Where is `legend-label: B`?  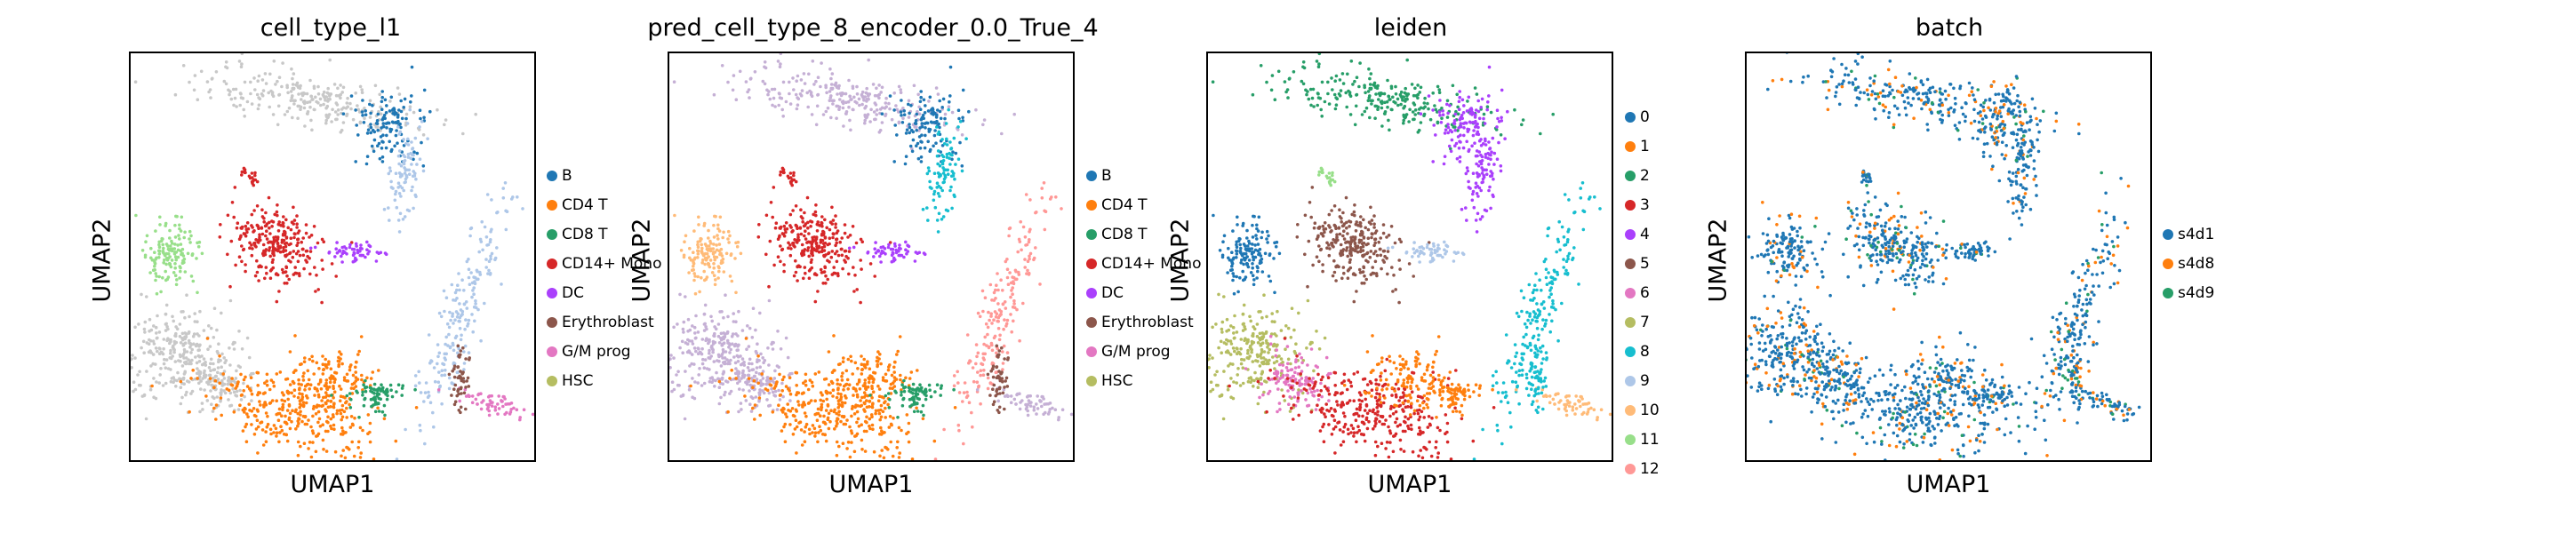 legend-label: B is located at coordinates (1106, 176).